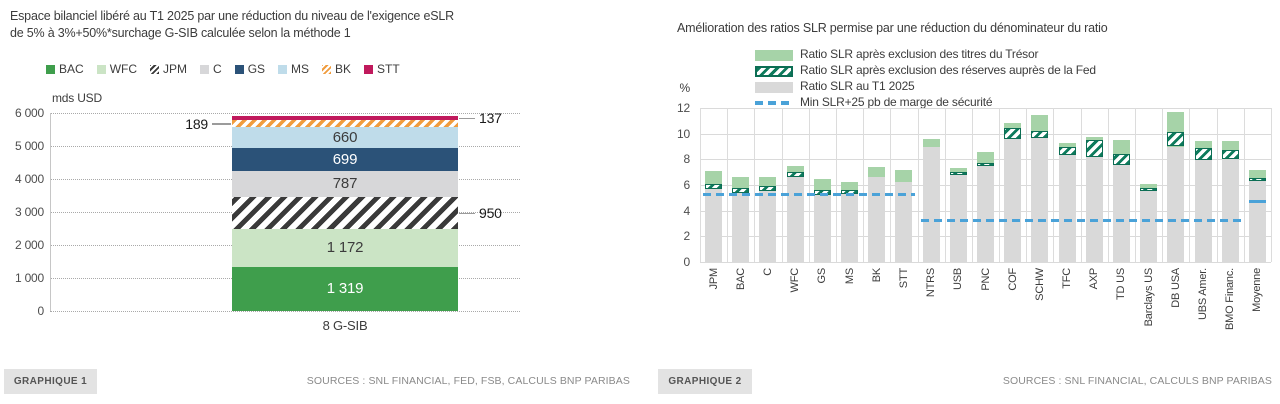 Image resolution: width=1280 pixels, height=404 pixels. Describe the element at coordinates (1257, 290) in the screenshot. I see `x-category-label-moyenne: Moyenne` at that location.